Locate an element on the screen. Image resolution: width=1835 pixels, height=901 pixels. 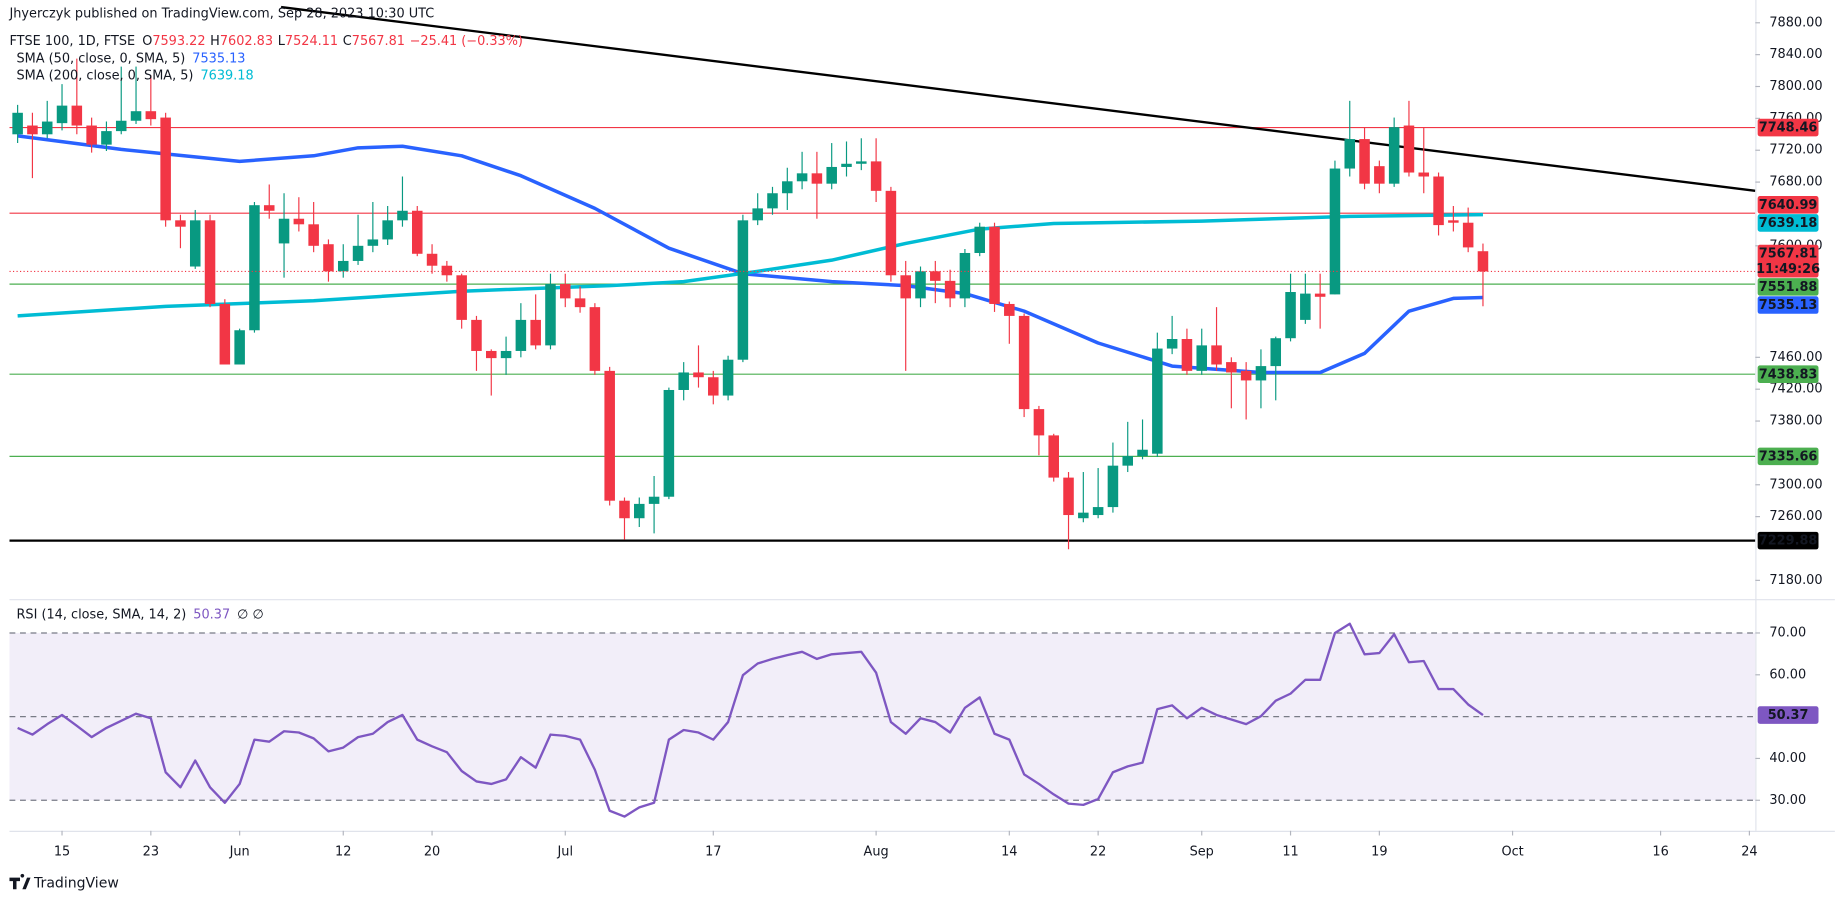
price-badge-label: 7640.99 is located at coordinates (1788, 205).